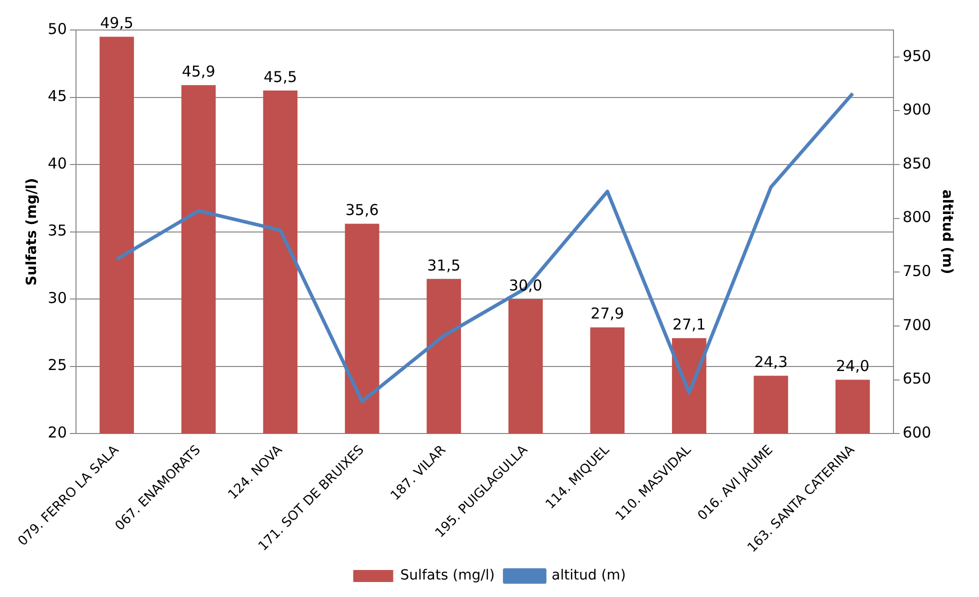 Image resolution: width=979 pixels, height=597 pixels. What do you see at coordinates (362, 210) in the screenshot?
I see `data-label: 35,6` at bounding box center [362, 210].